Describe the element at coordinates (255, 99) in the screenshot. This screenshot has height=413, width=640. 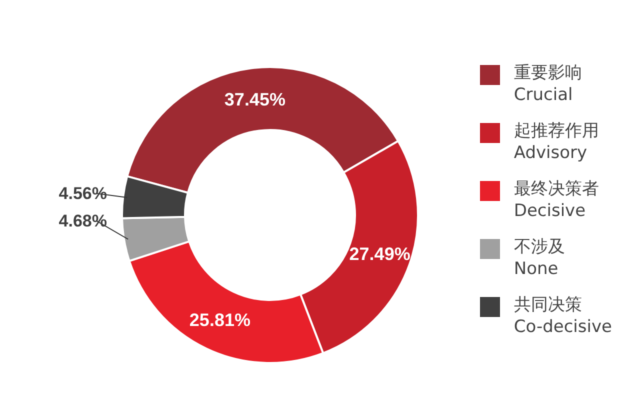
I see `data-label: 37.45%` at that location.